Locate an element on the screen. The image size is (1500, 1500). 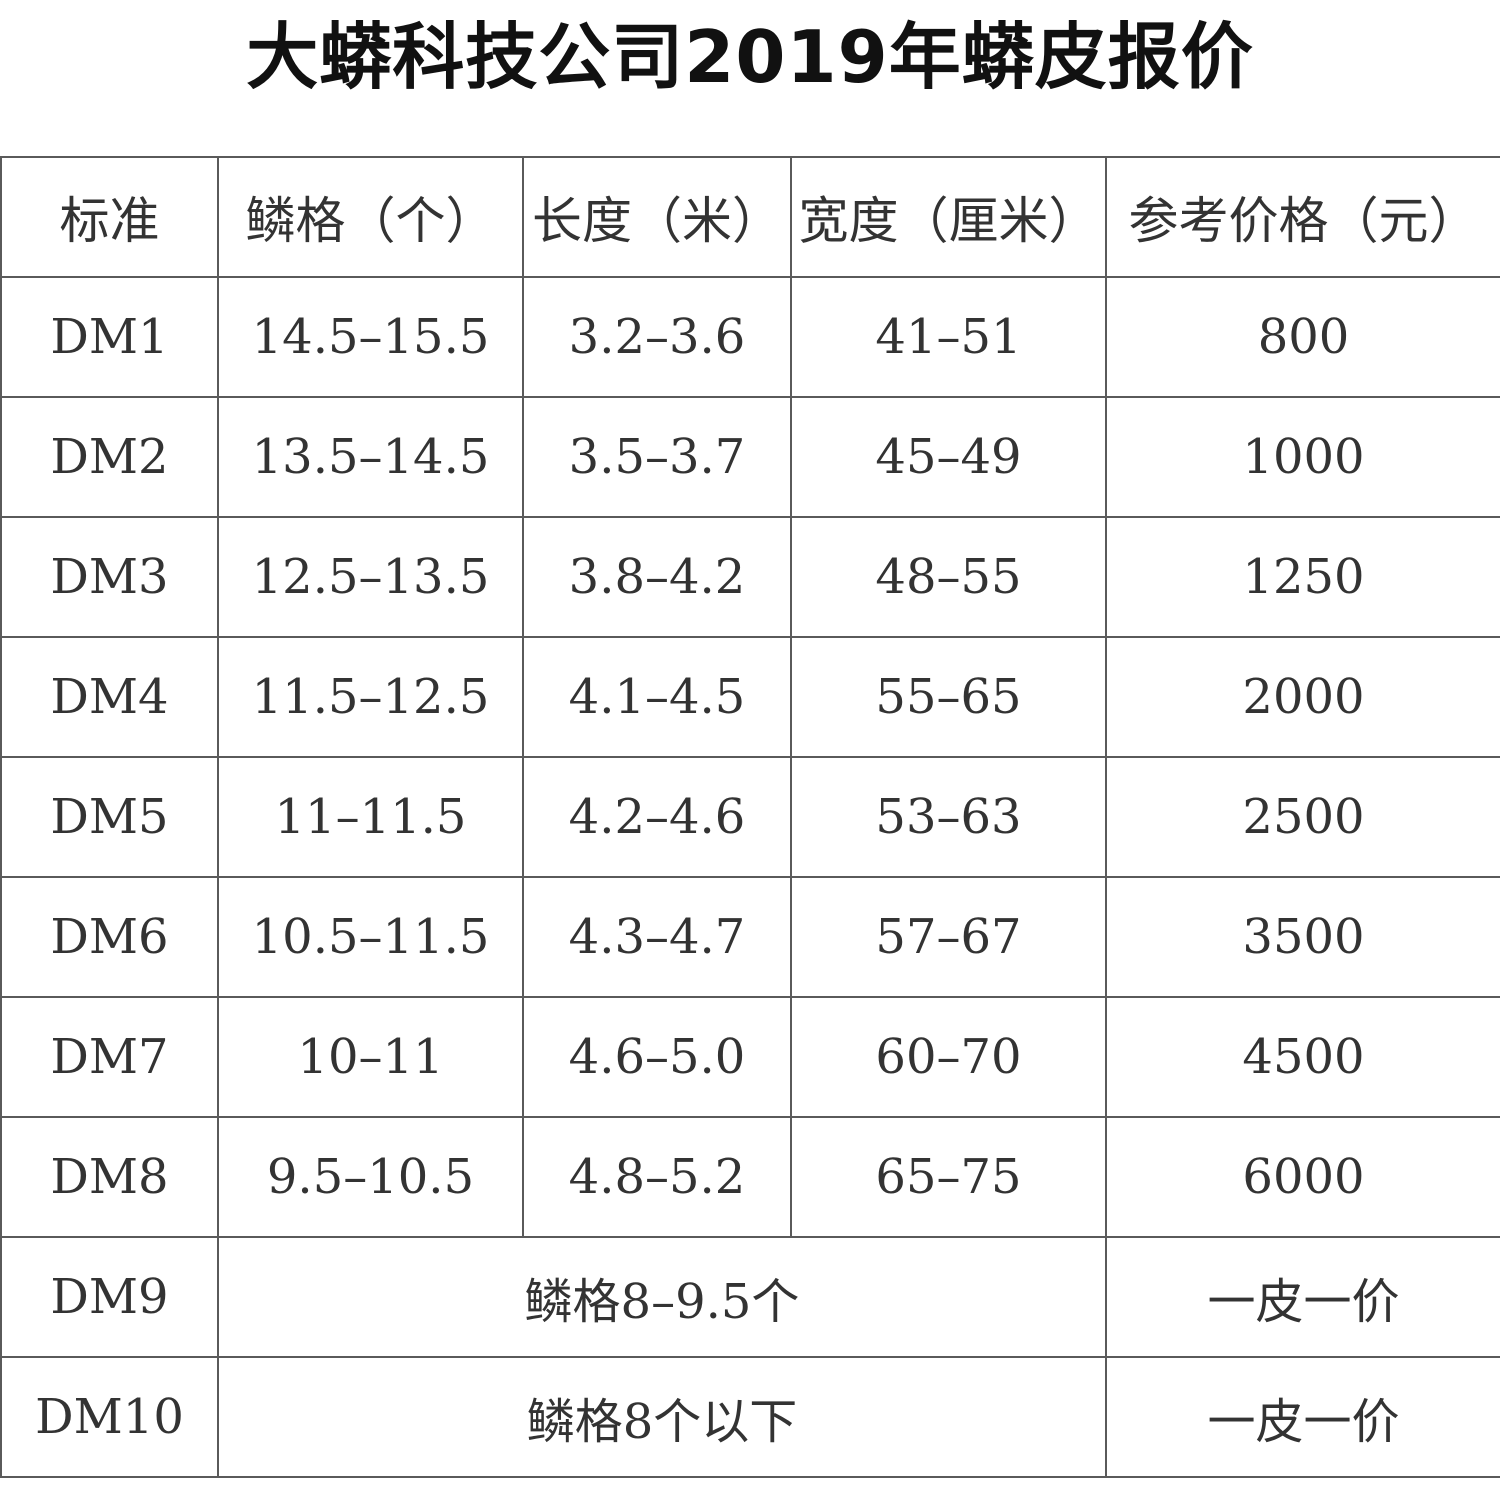
cell-standard: DM1 is located at coordinates (109, 337).